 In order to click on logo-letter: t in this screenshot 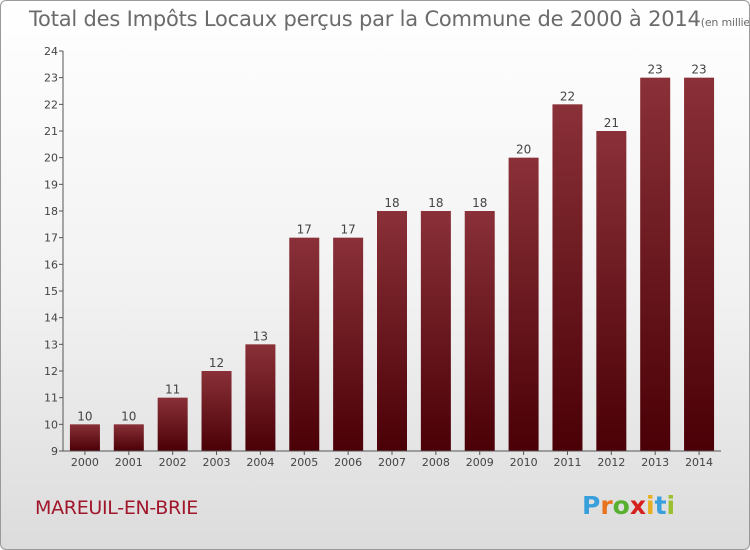, I will do `click(660, 505)`.